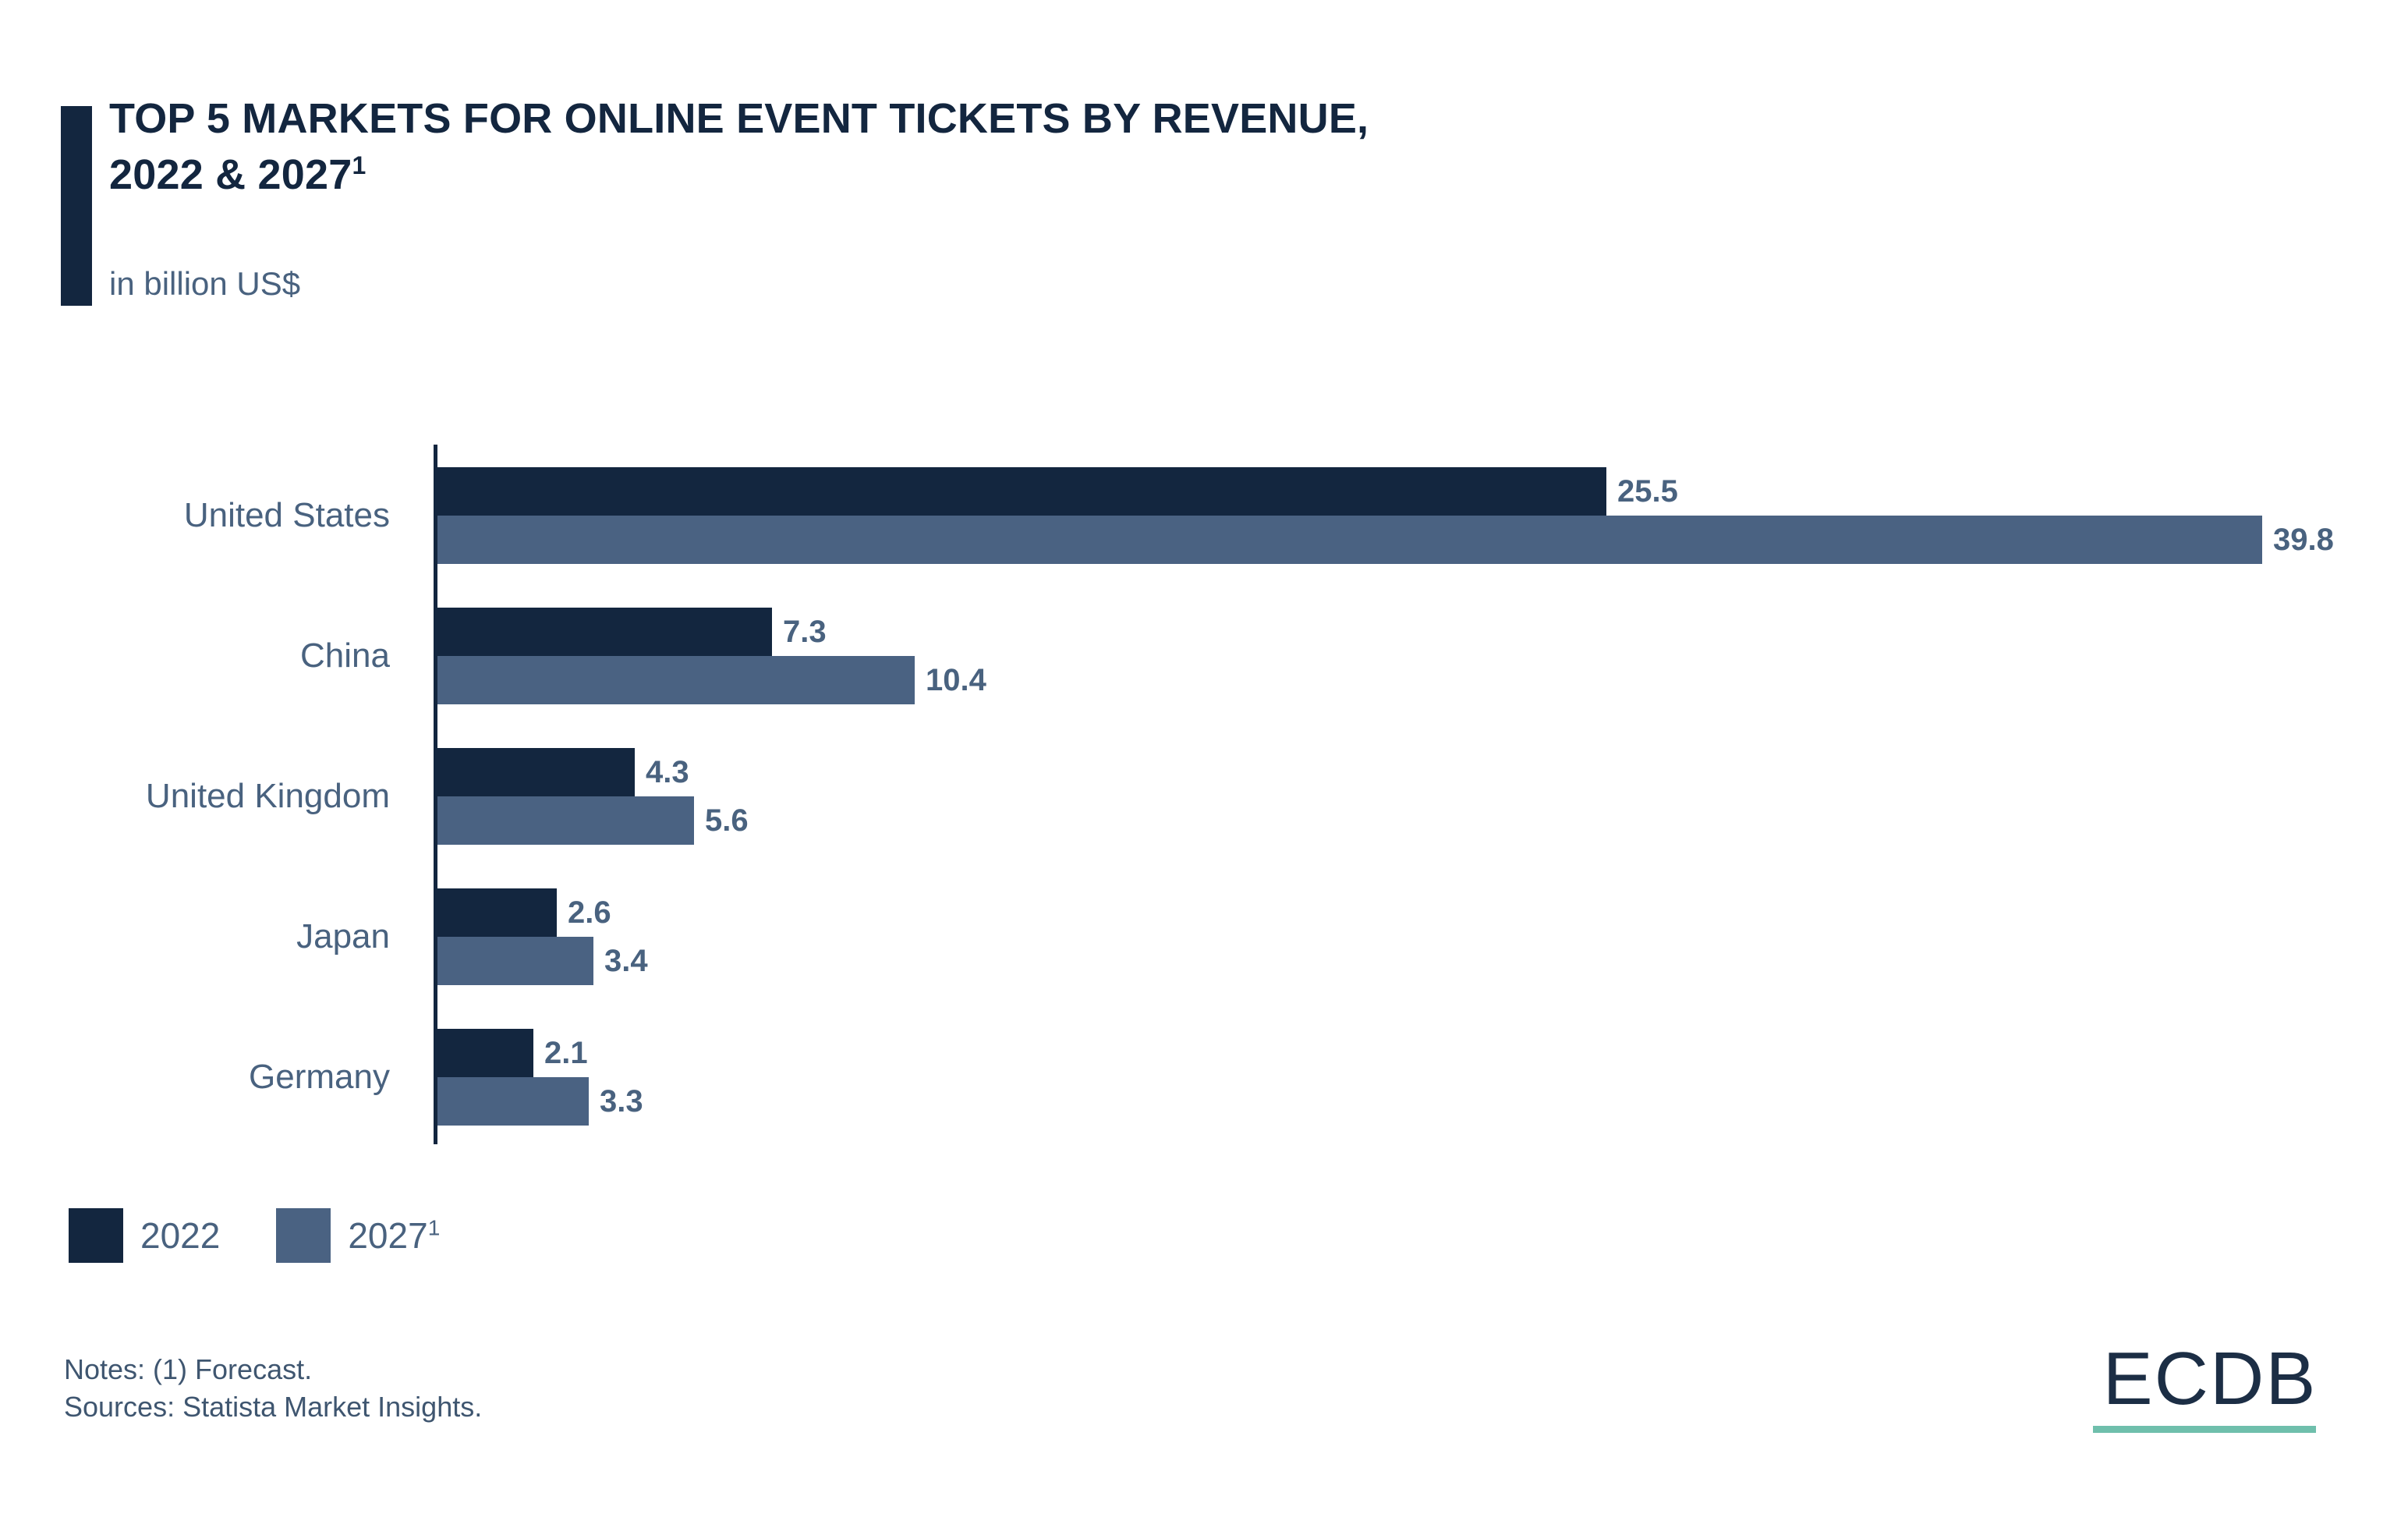 This screenshot has width=2408, height=1521. Describe the element at coordinates (604, 632) in the screenshot. I see `bar-2022-china` at that location.